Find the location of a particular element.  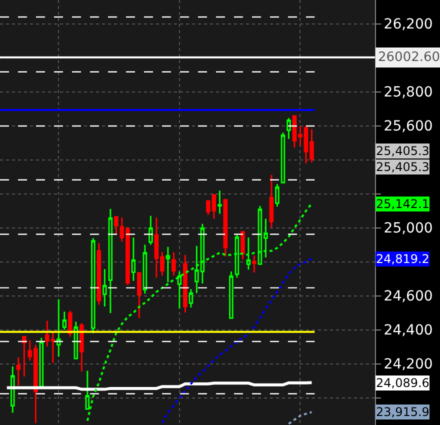

text: 24,819.2 is located at coordinates (403, 259).